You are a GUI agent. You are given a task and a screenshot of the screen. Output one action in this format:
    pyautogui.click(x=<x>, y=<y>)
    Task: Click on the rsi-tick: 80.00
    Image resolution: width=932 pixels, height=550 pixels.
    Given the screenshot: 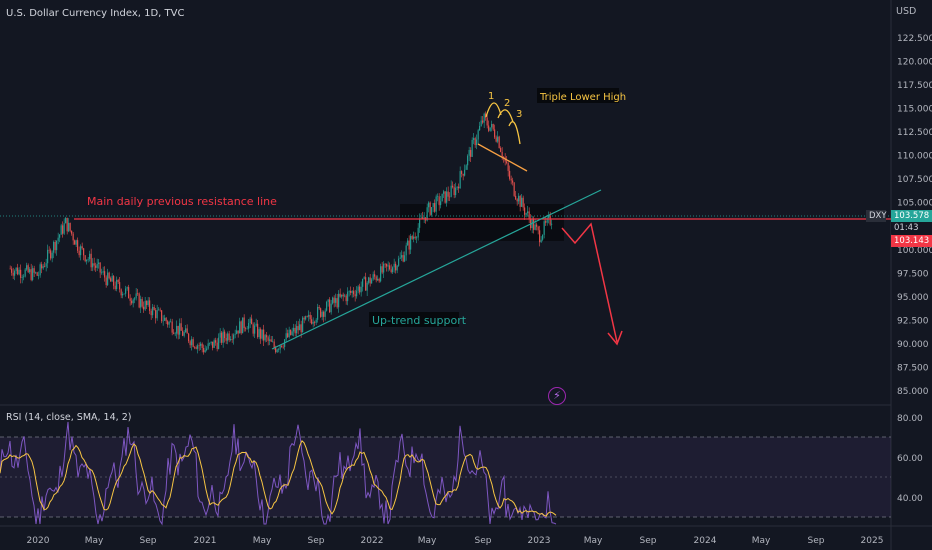 What is the action you would take?
    pyautogui.click(x=910, y=419)
    